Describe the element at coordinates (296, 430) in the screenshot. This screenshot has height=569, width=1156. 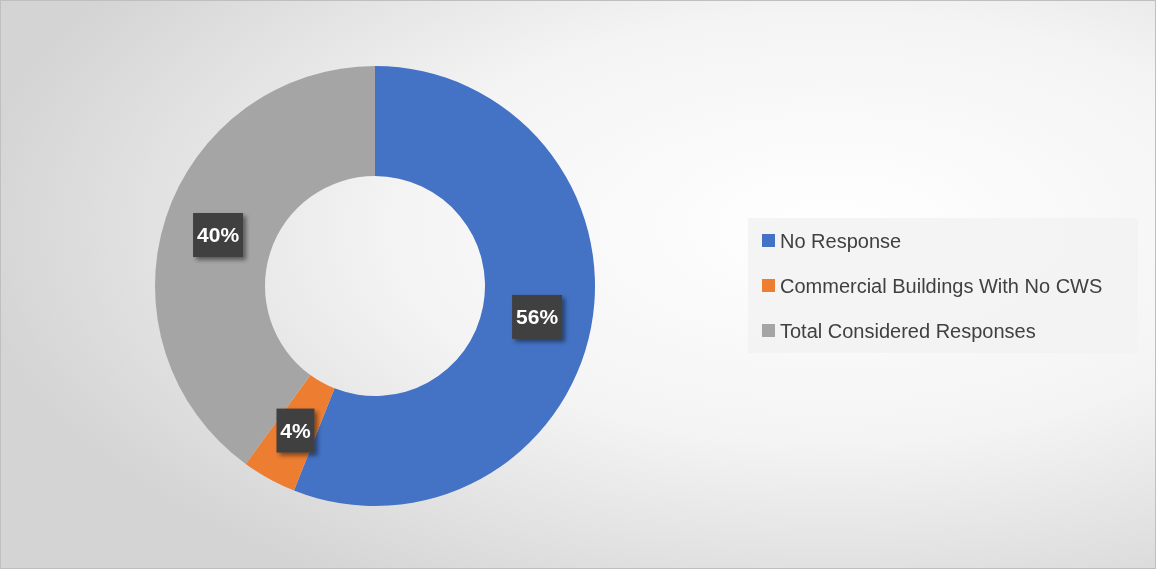
I see `data-label: 4%` at that location.